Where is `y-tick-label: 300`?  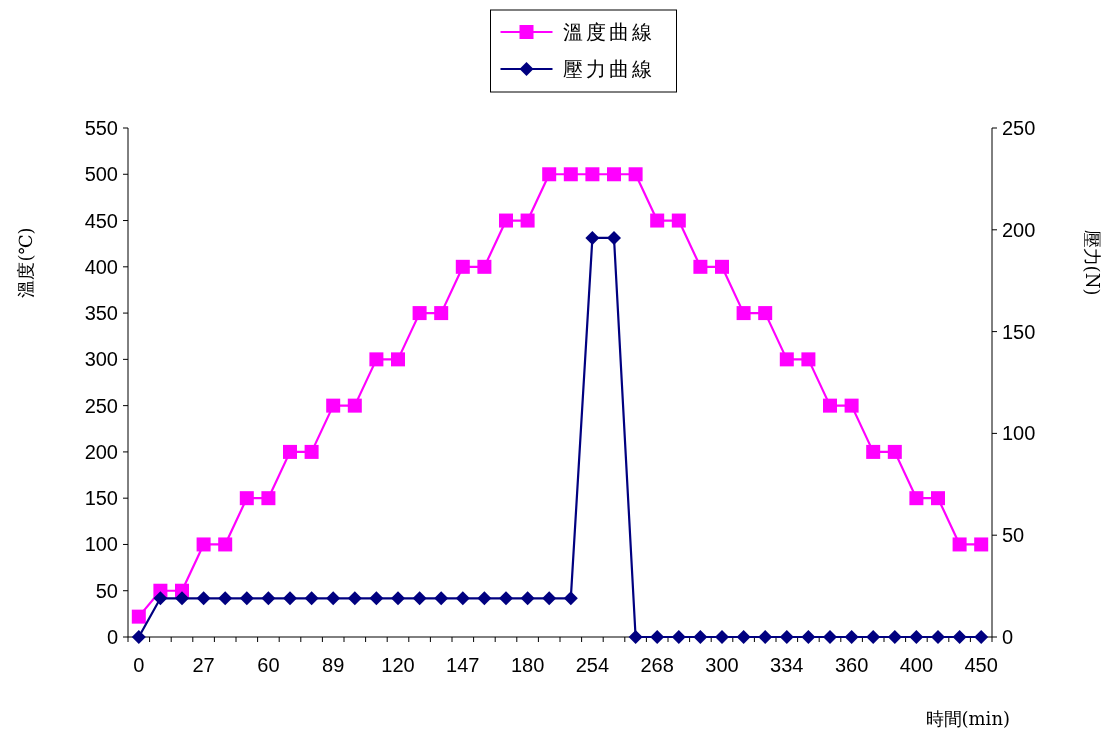 y-tick-label: 300 is located at coordinates (101, 359).